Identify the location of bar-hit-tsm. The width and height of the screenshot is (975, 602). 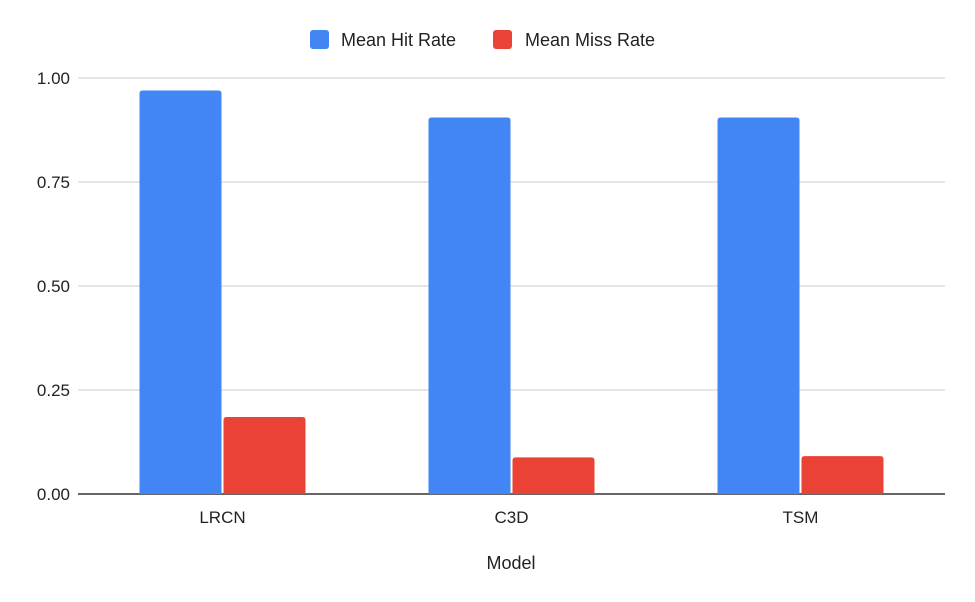
(759, 306).